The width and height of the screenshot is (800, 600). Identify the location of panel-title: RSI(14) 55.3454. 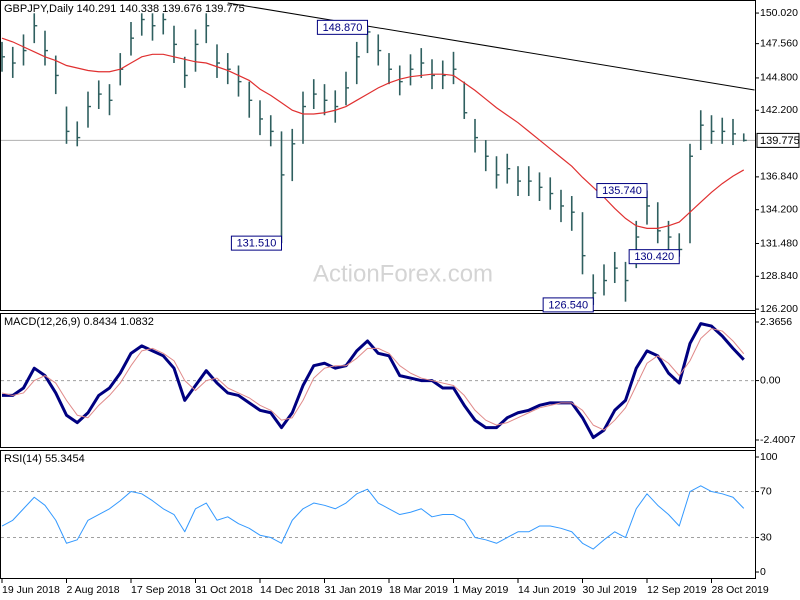
(44, 459).